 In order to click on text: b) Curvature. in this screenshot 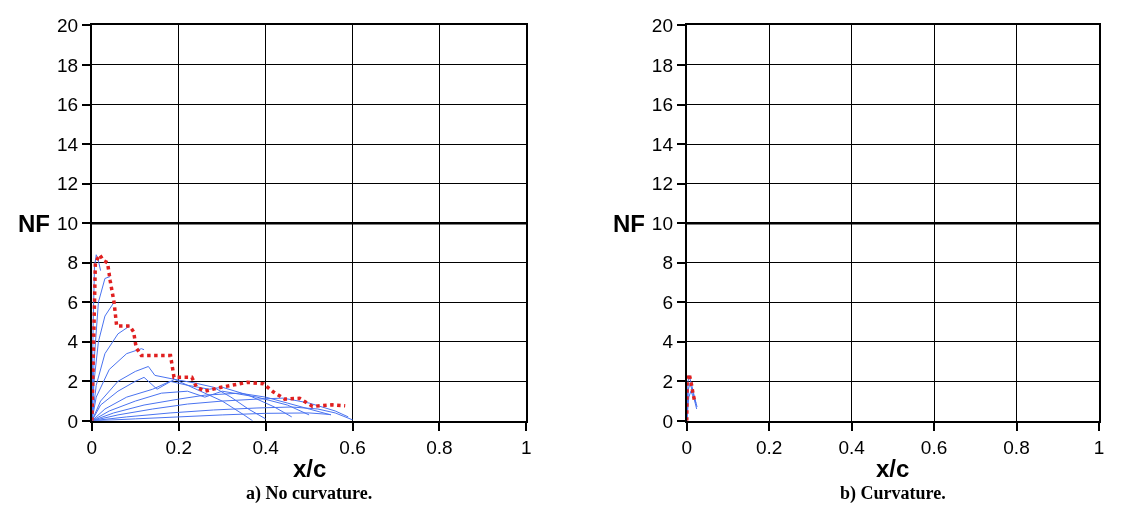, I will do `click(893, 493)`.